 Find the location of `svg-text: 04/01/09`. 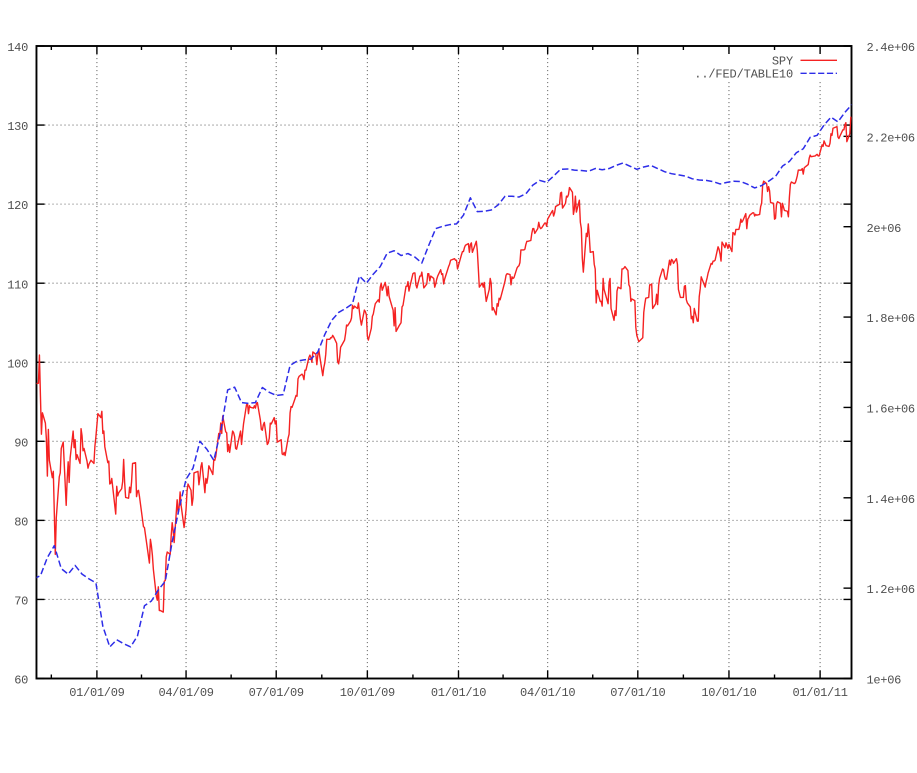

svg-text: 04/01/09 is located at coordinates (185, 693).